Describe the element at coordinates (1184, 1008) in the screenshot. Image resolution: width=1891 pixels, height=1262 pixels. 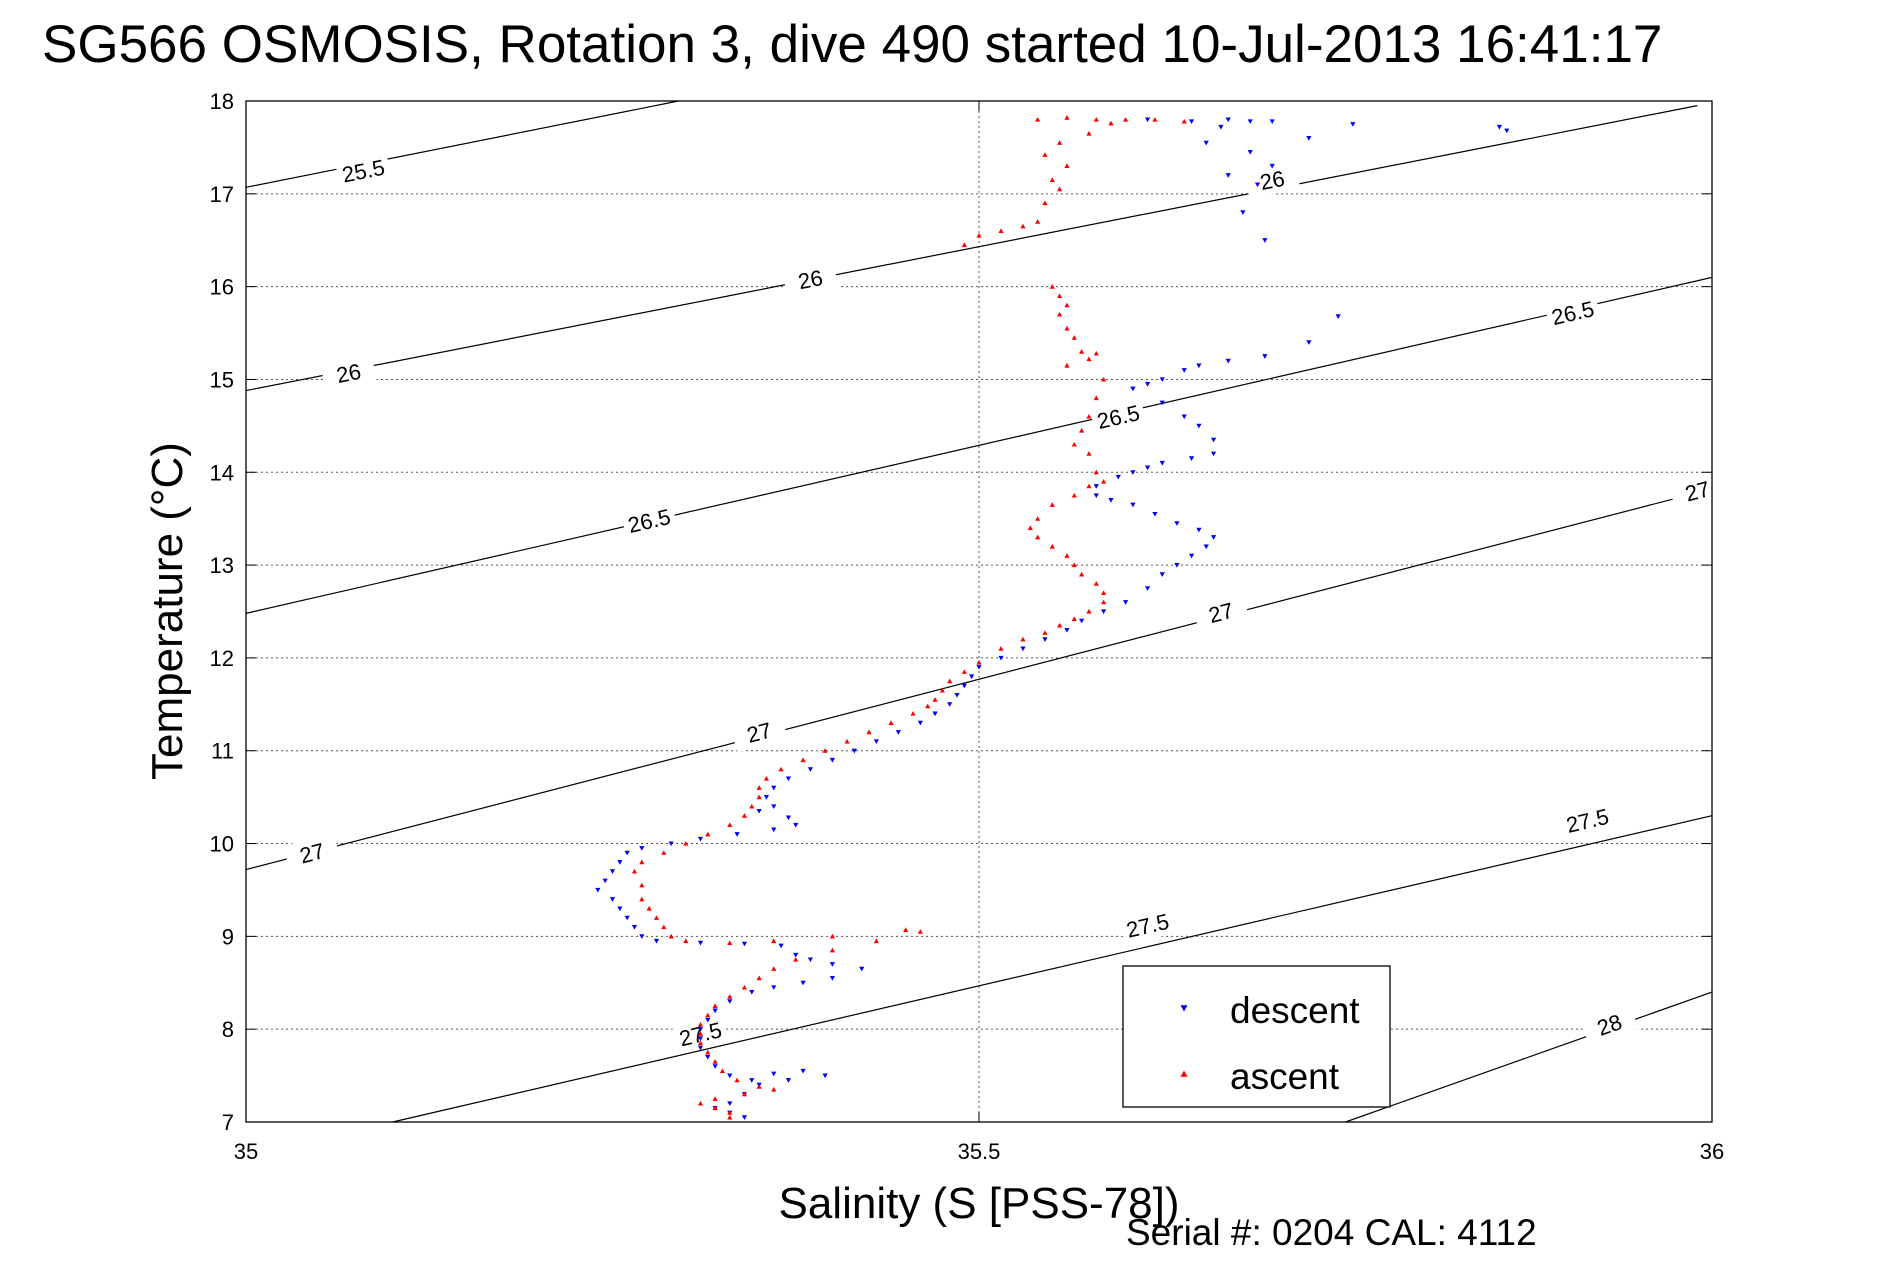
I see `legend-descent-marker` at that location.